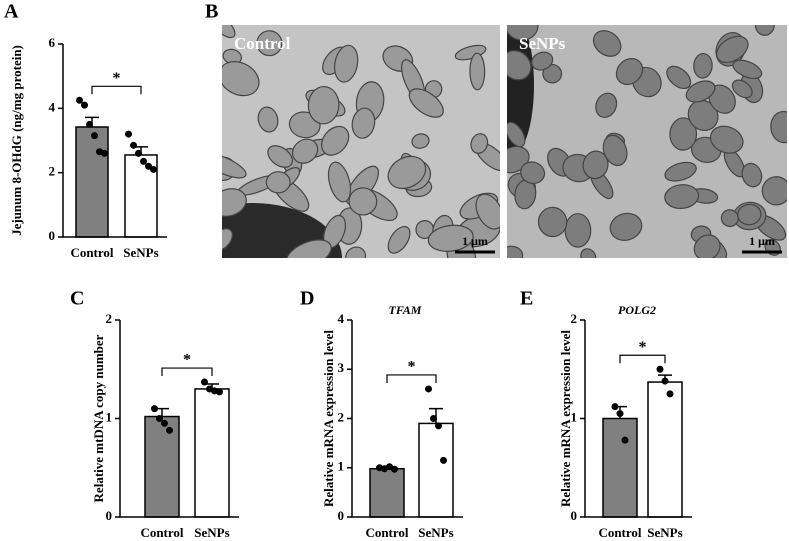 This screenshot has width=789, height=541. I want to click on y-axis-label: Jejunum 8-OHdG (ng/mg protein), so click(16, 140).